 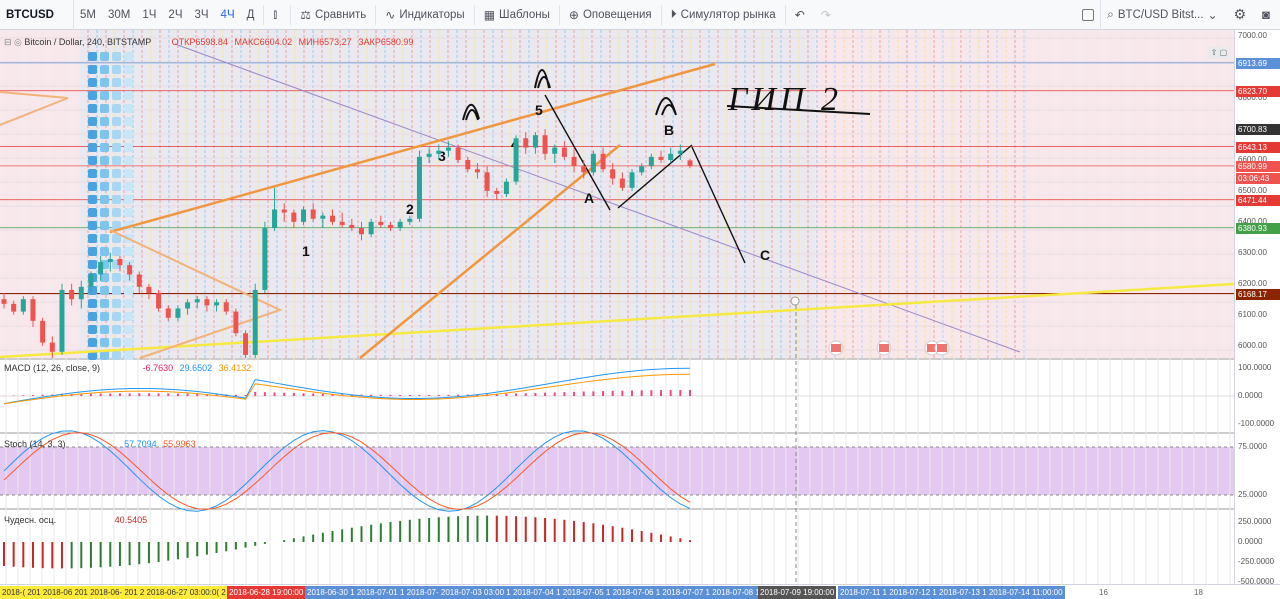 What do you see at coordinates (655, 176) in the screenshot?
I see `wave-arrow` at bounding box center [655, 176].